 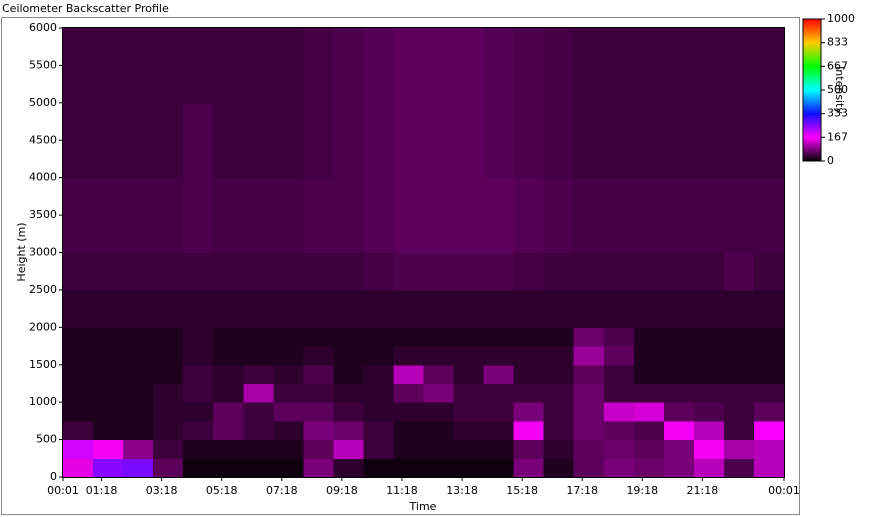 I want to click on y-tick-label: 5000, so click(x=43, y=102).